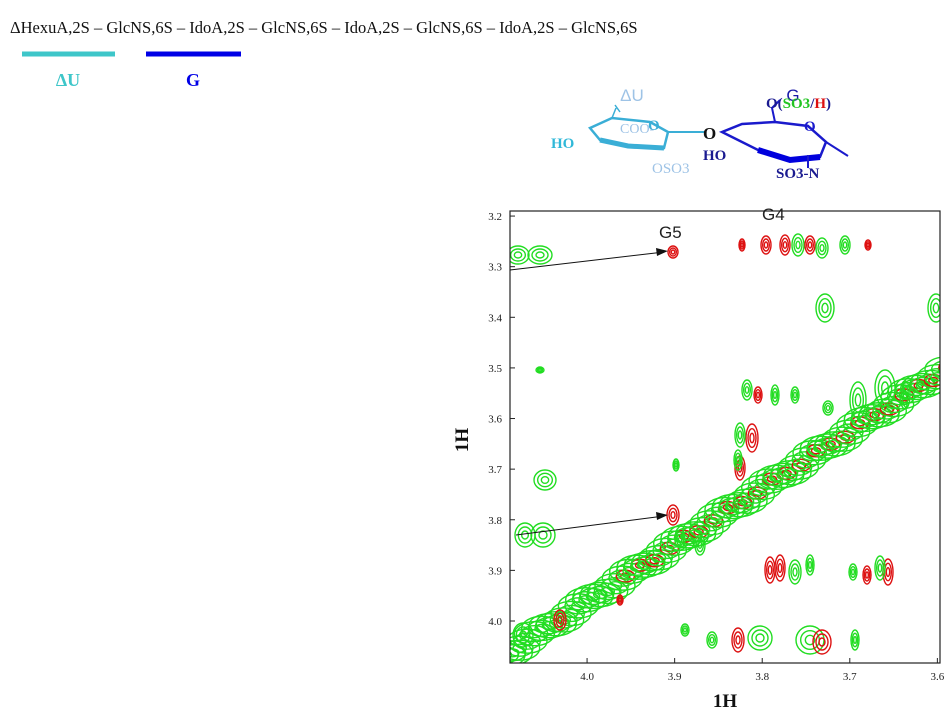 Image resolution: width=949 pixels, height=709 pixels. What do you see at coordinates (495, 217) in the screenshot?
I see `y-tick-label: 3.2` at bounding box center [495, 217].